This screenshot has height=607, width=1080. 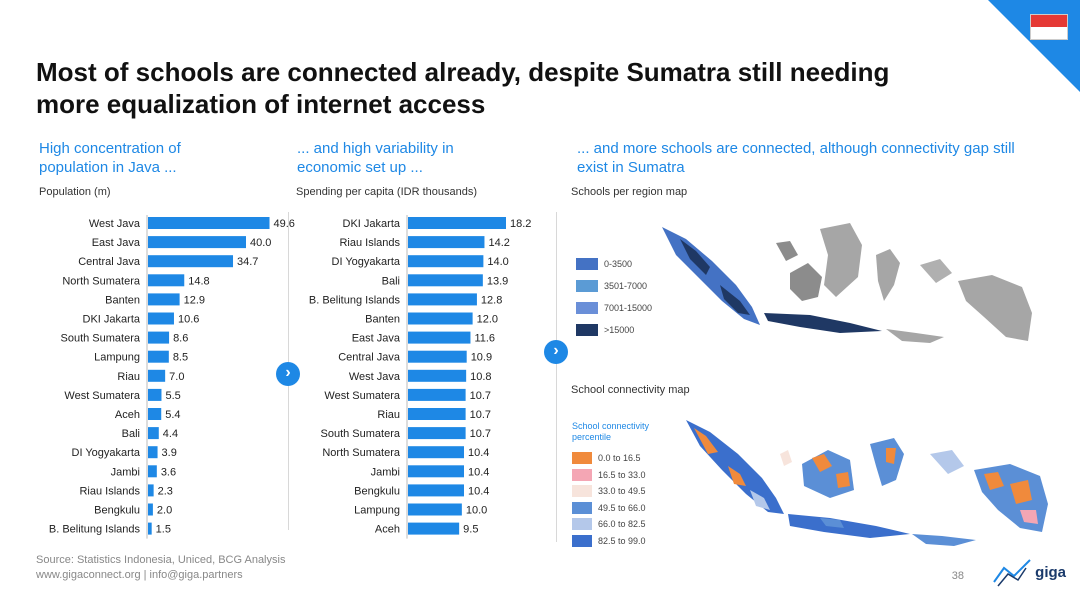 What do you see at coordinates (619, 330) in the screenshot?
I see `map1-legend-label: >15000` at bounding box center [619, 330].